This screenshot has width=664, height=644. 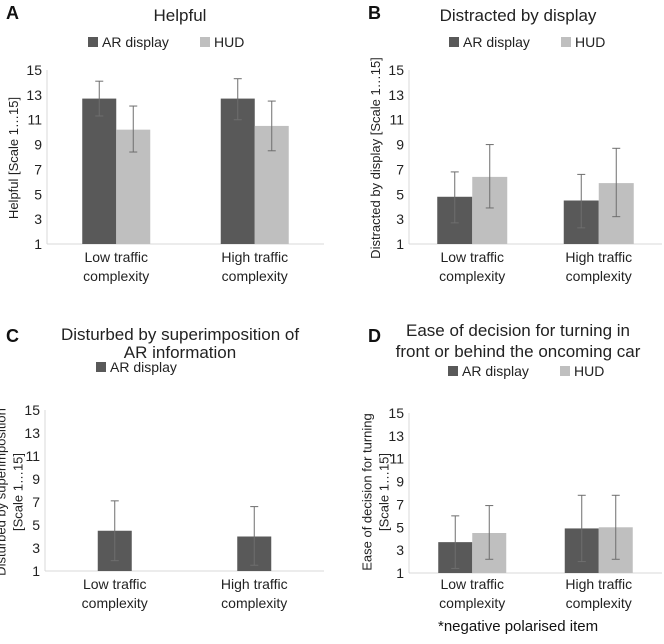 I want to click on y-axis-label-line-c: Disturbed by superimposition, so click(x=4, y=492).